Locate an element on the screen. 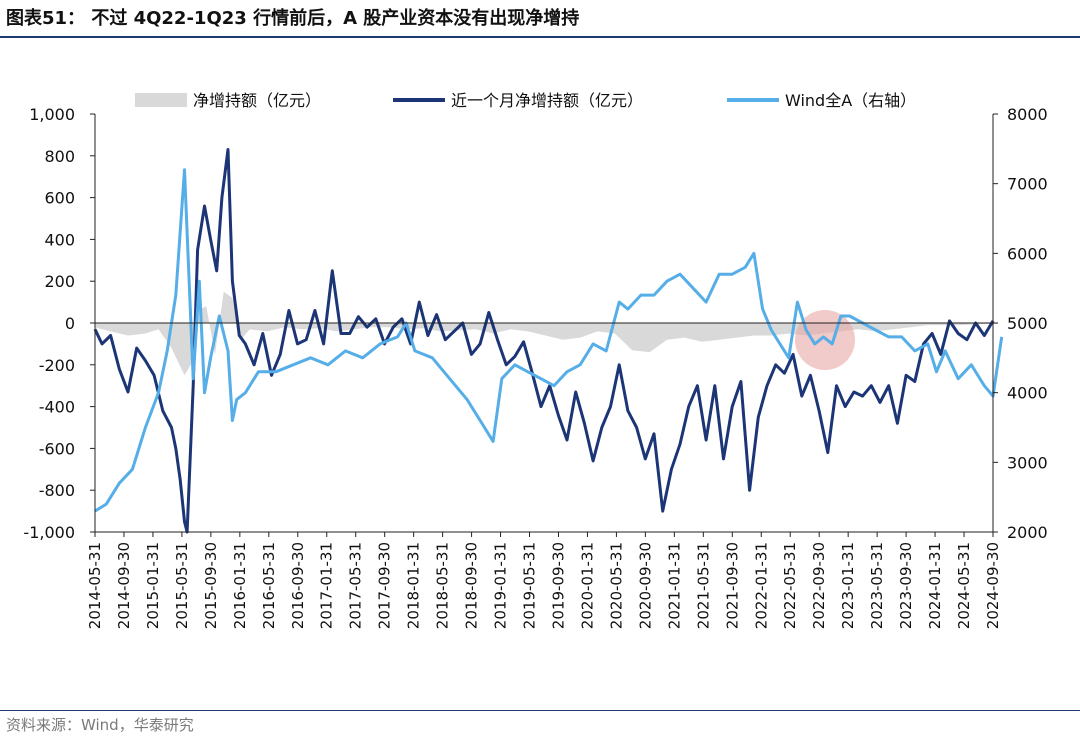 The height and width of the screenshot is (739, 1080). legend-label: 净增持额（亿元） is located at coordinates (257, 100).